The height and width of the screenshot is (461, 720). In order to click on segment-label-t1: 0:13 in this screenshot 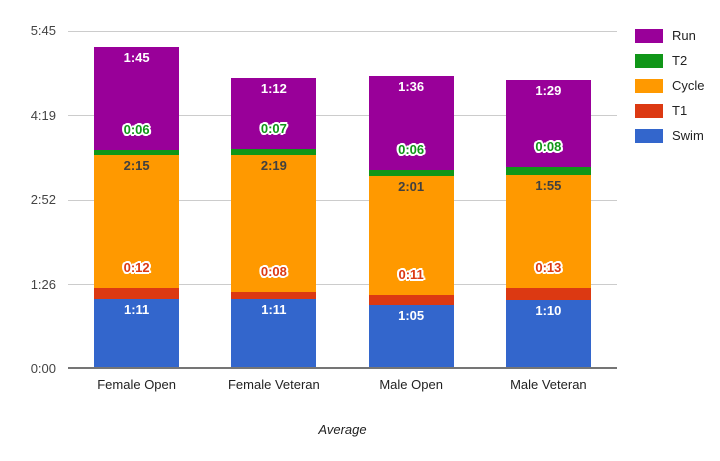, I will do `click(548, 267)`.